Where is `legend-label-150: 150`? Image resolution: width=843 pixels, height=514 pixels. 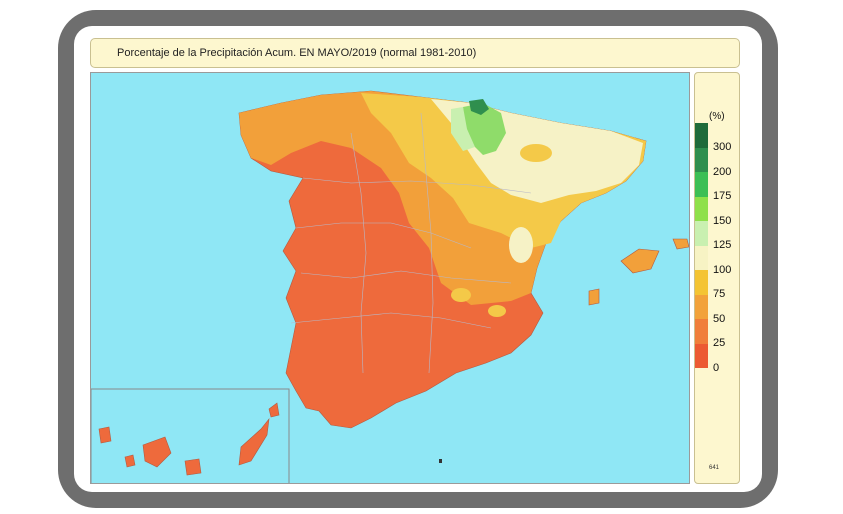 legend-label-150: 150 is located at coordinates (722, 220).